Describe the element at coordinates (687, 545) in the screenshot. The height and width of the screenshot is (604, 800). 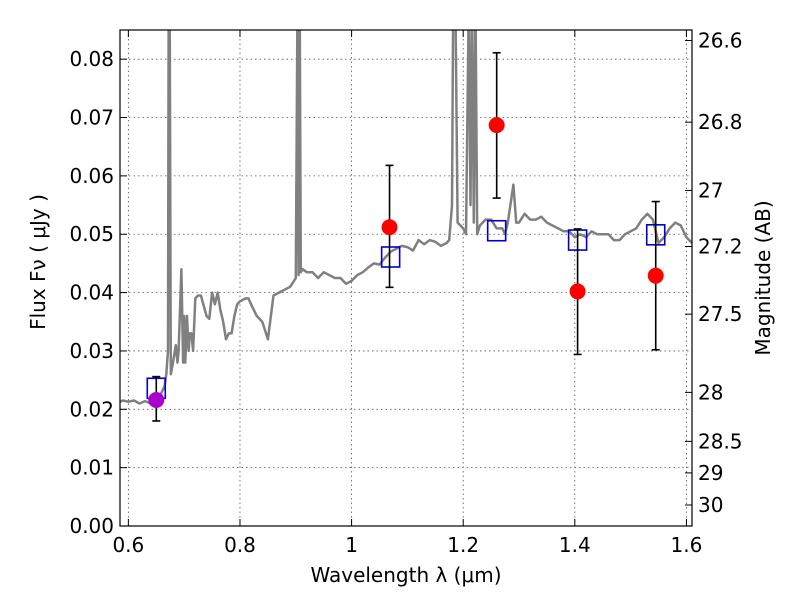
I see `x-tick-label: 1.6` at that location.